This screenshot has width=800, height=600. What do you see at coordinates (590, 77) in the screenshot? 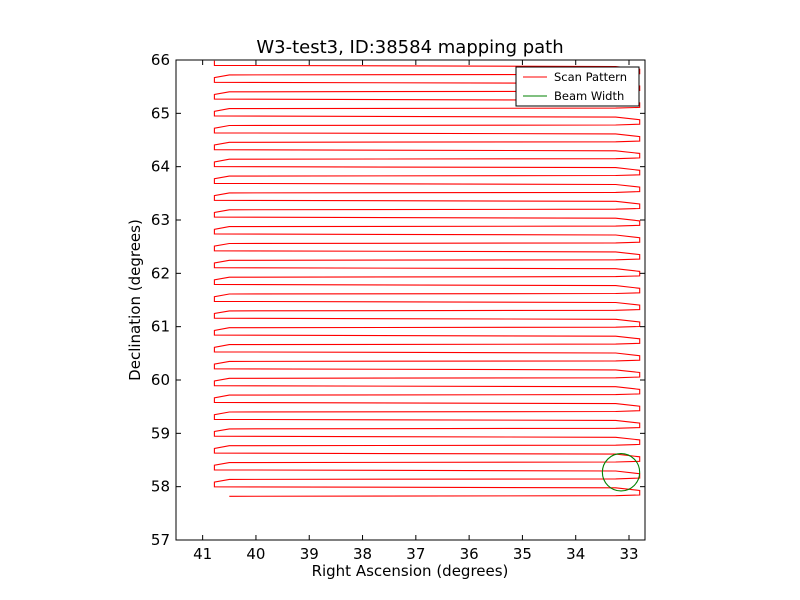
I see `legend-label-scan-pattern: Scan Pattern` at bounding box center [590, 77].